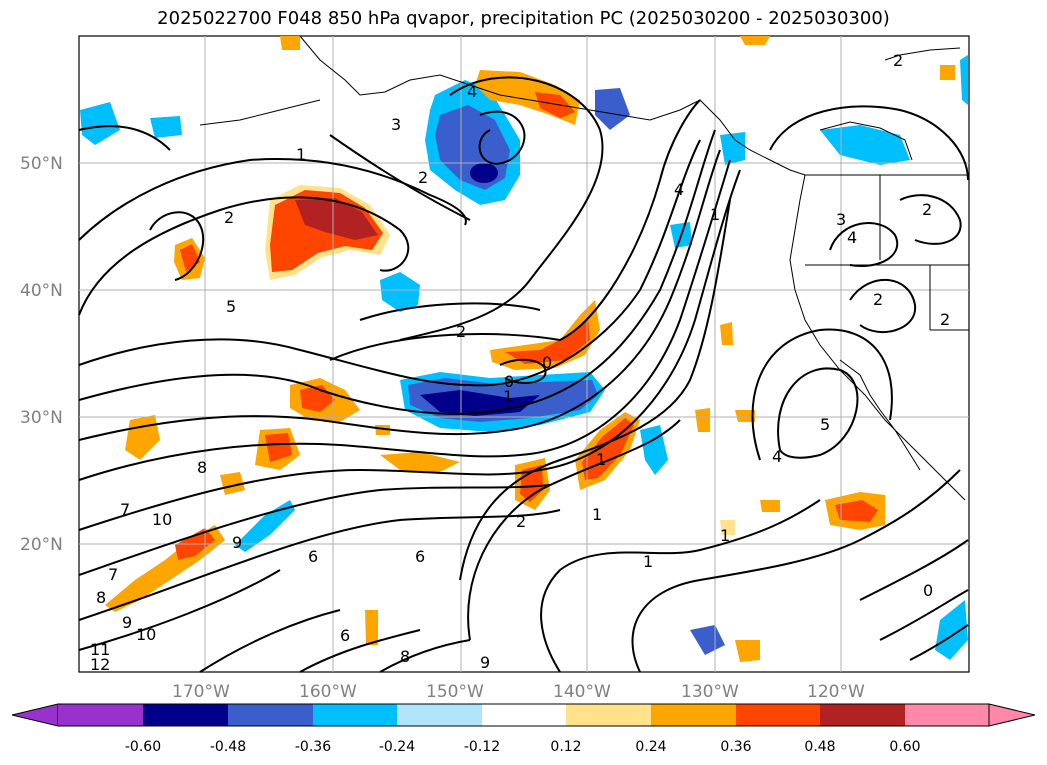 The width and height of the screenshot is (1047, 765). What do you see at coordinates (41, 291) in the screenshot?
I see `lat-label: 40°N` at bounding box center [41, 291].